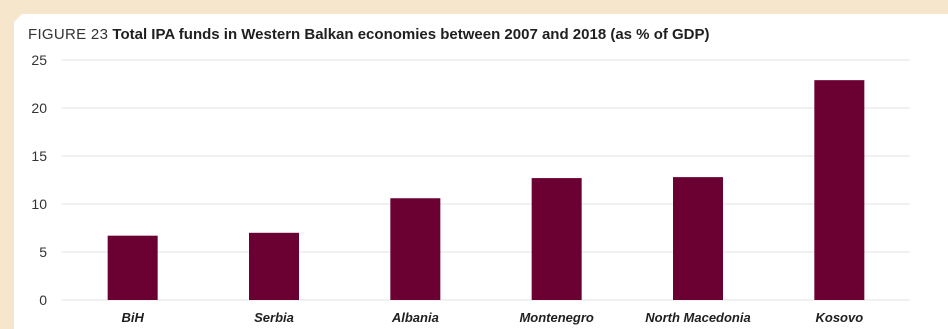 This screenshot has width=948, height=329. I want to click on bar-serbia, so click(274, 266).